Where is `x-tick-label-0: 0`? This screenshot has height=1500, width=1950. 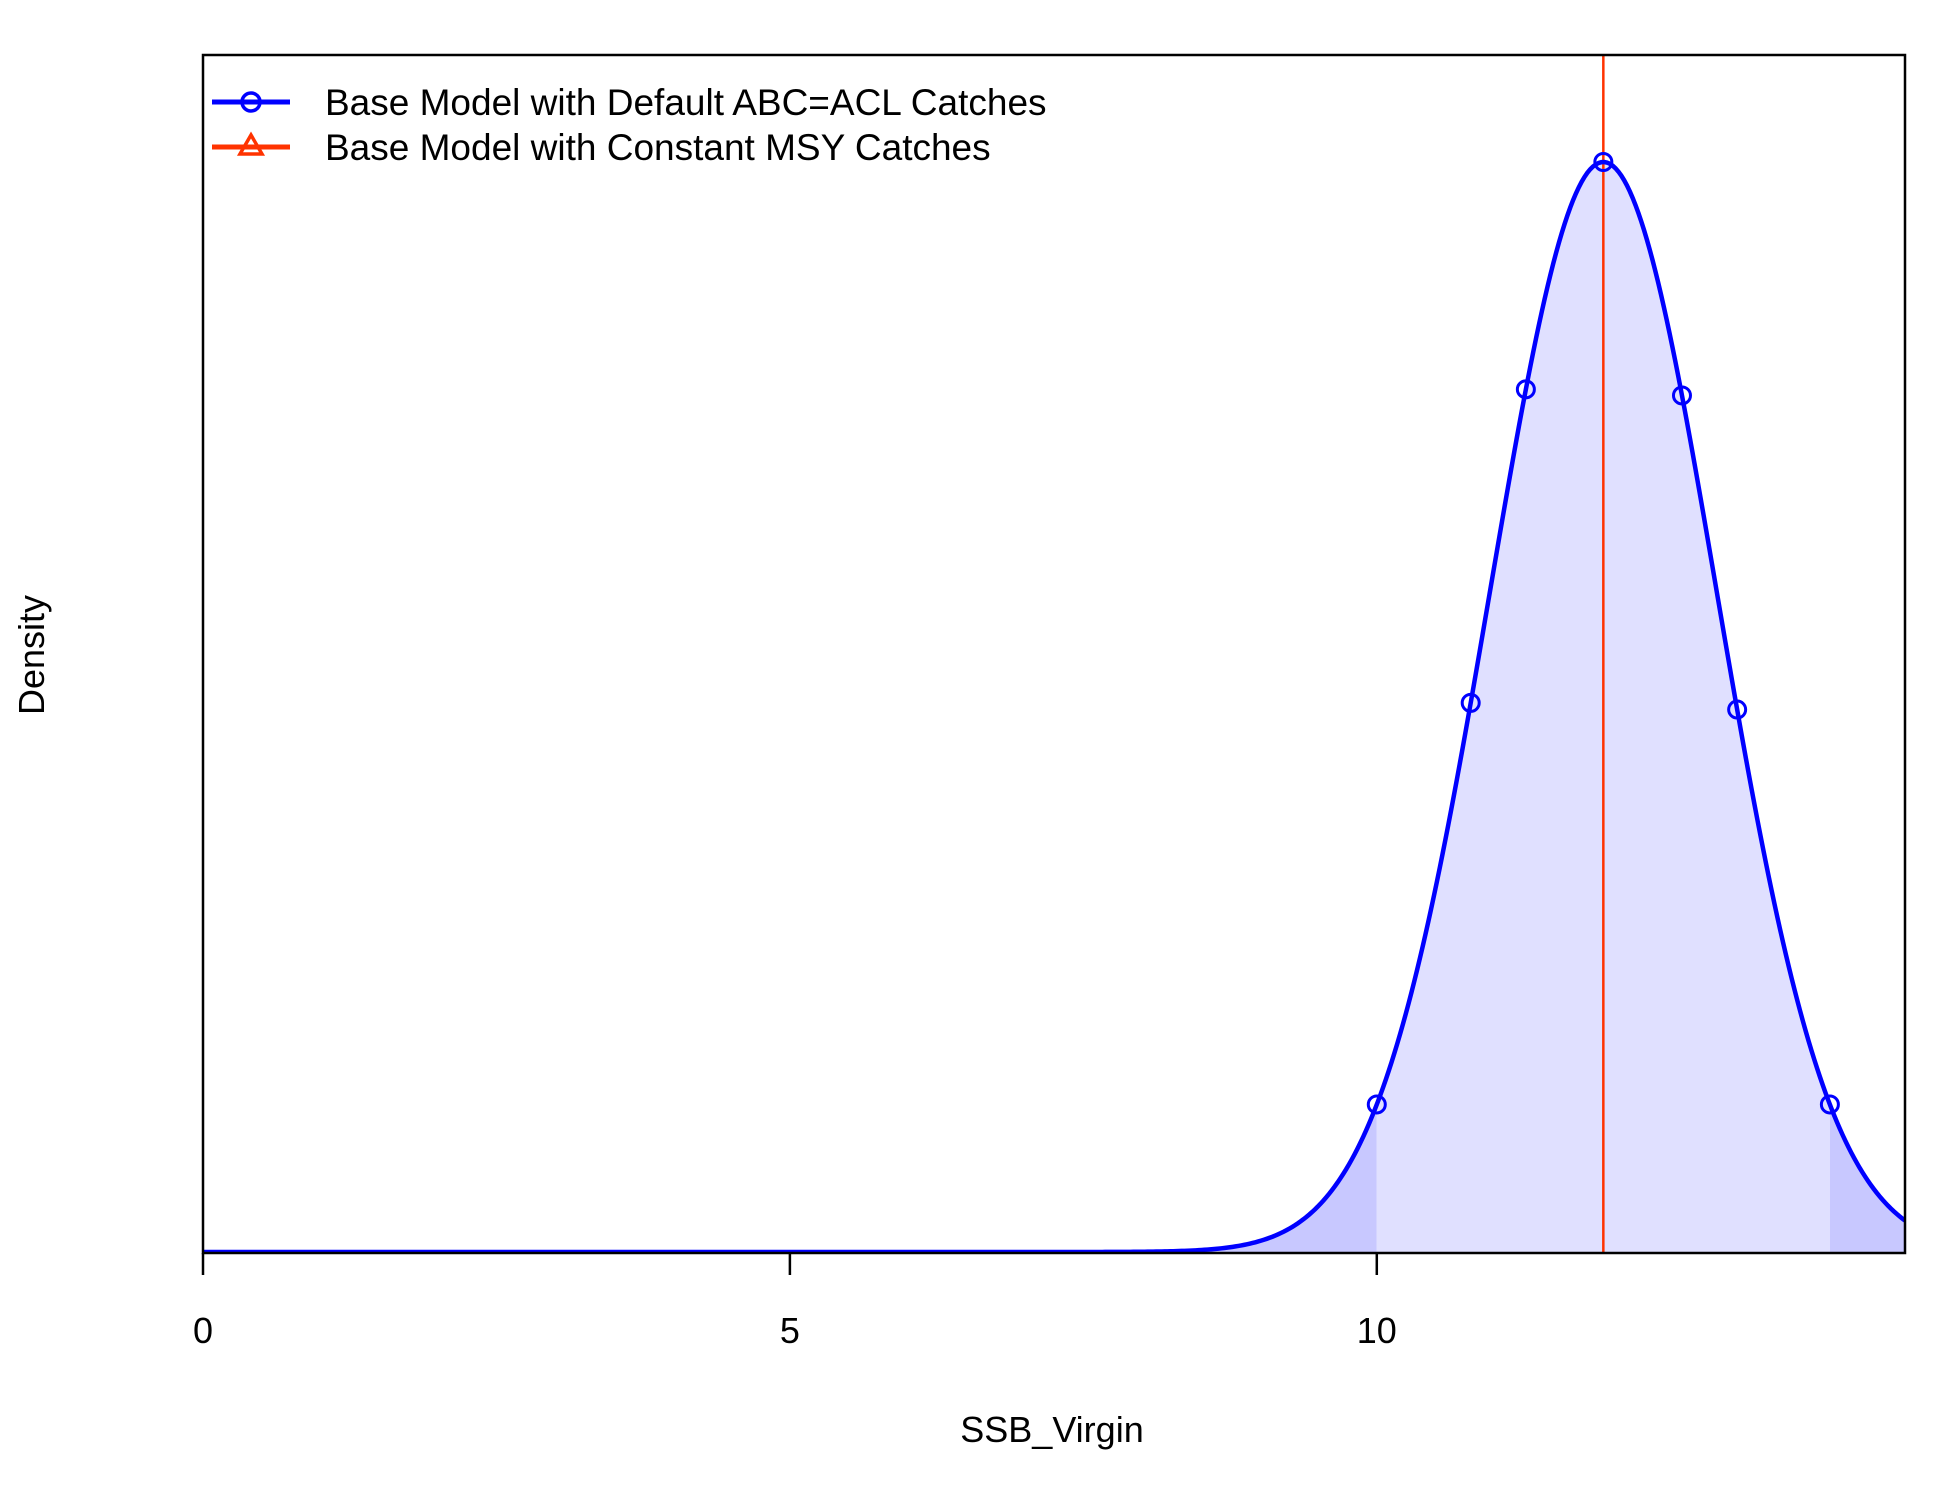
x-tick-label-0: 0 is located at coordinates (203, 1330).